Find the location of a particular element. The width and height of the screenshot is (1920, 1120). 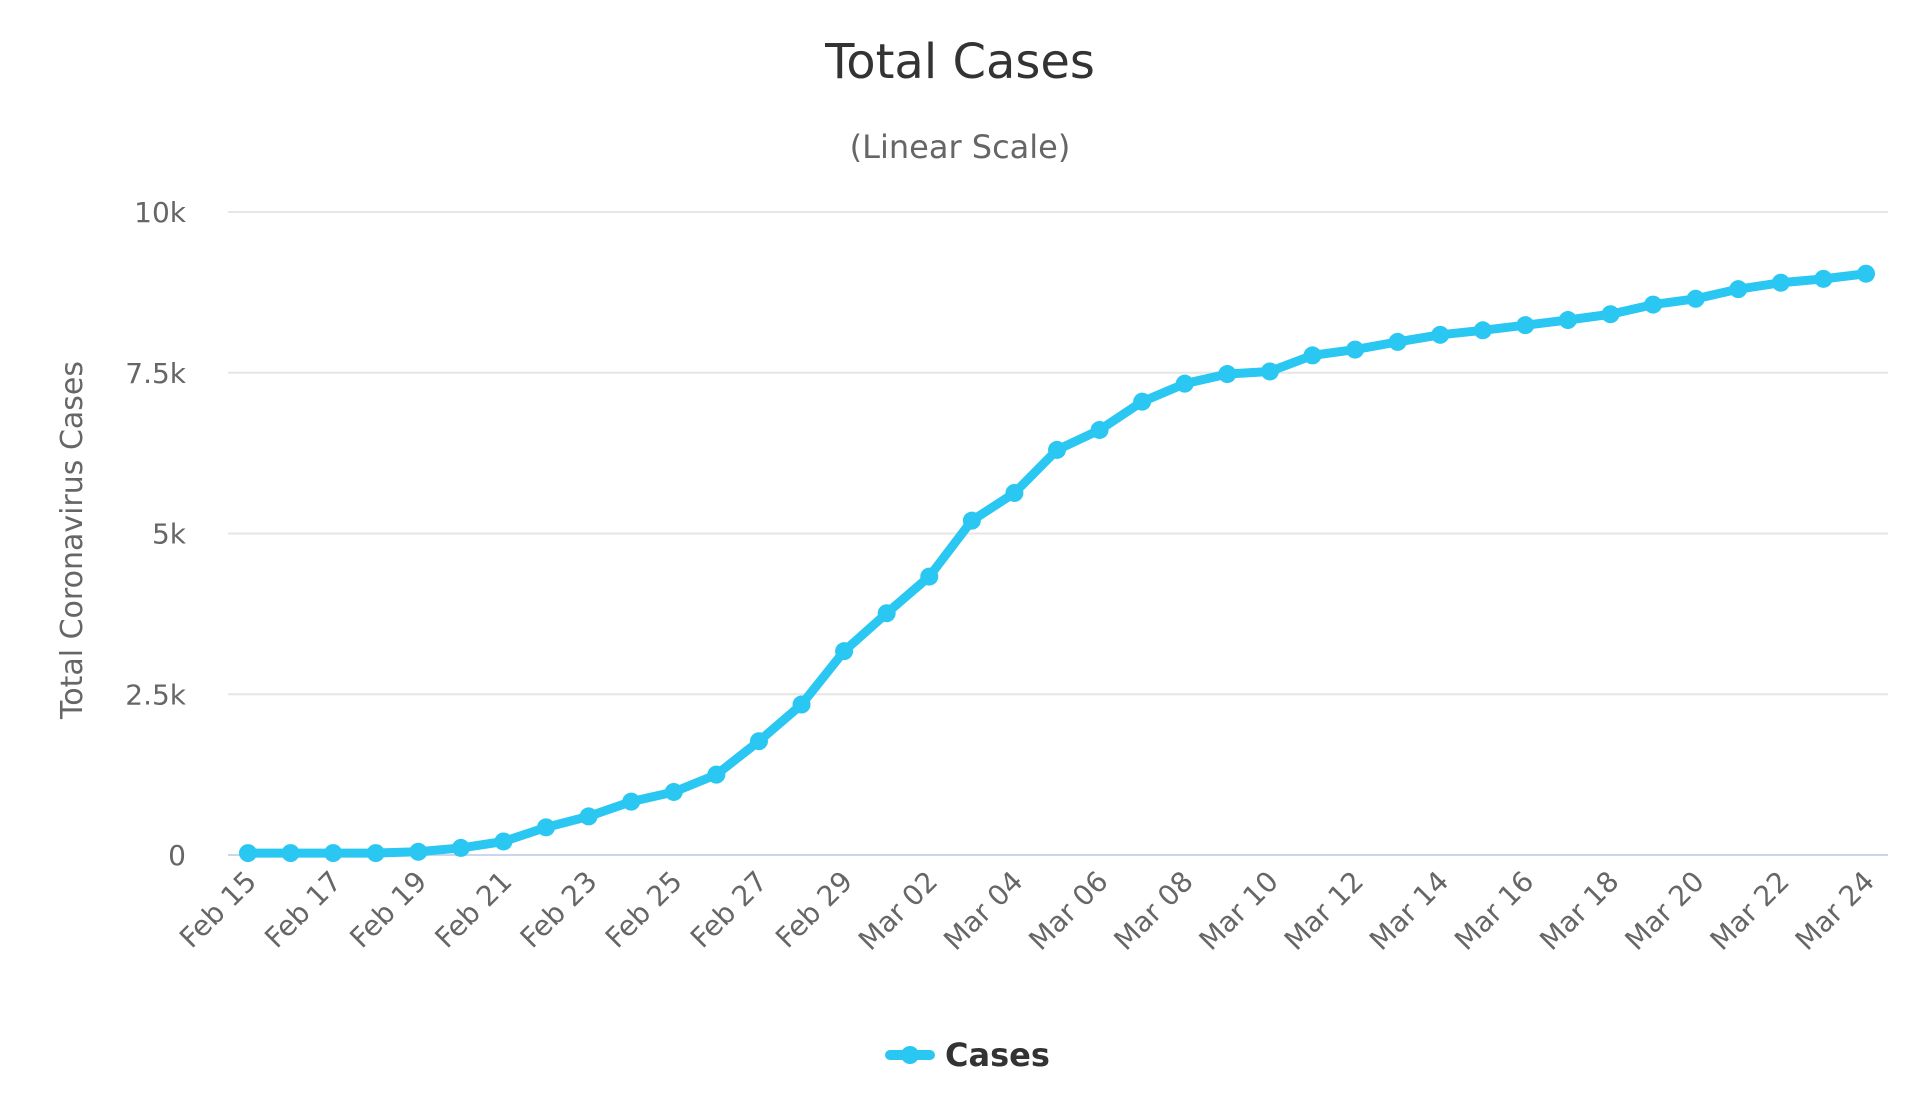

x-tick-label: Mar 12 is located at coordinates (1324, 911).